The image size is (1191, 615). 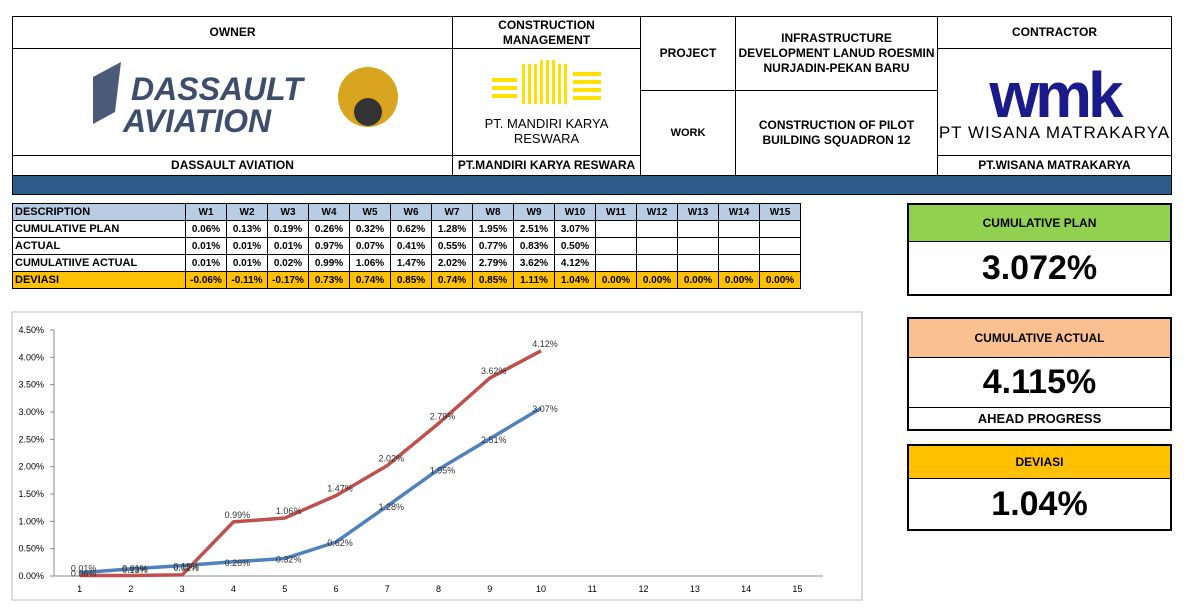 I want to click on data-label: 2.51%, so click(x=494, y=440).